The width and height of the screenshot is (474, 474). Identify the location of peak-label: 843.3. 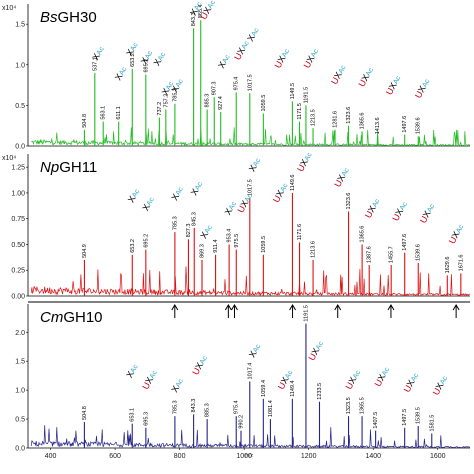
(194, 19).